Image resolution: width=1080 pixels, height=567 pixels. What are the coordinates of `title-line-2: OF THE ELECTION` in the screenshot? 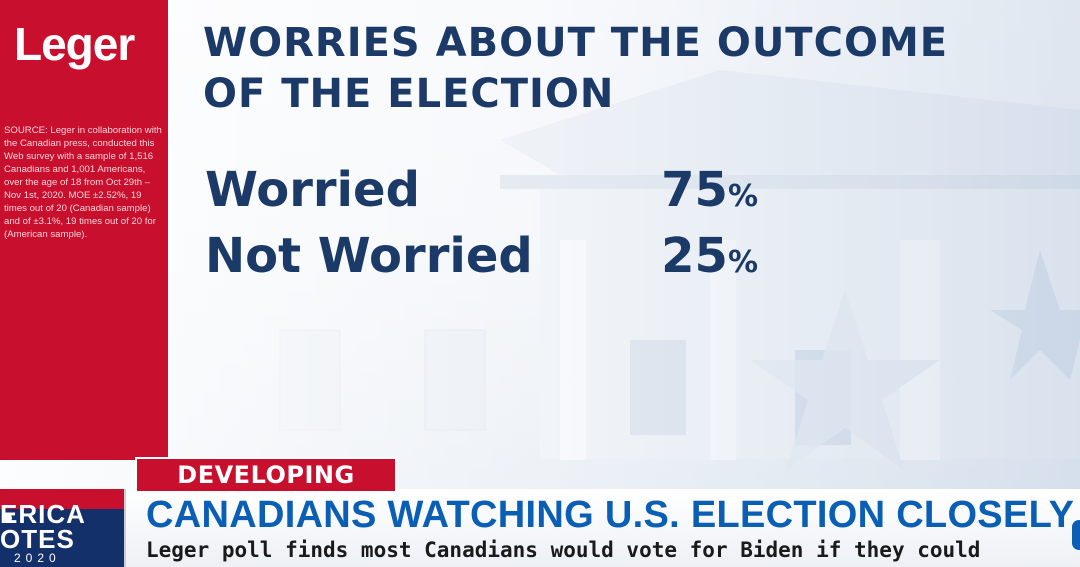 It's located at (409, 94).